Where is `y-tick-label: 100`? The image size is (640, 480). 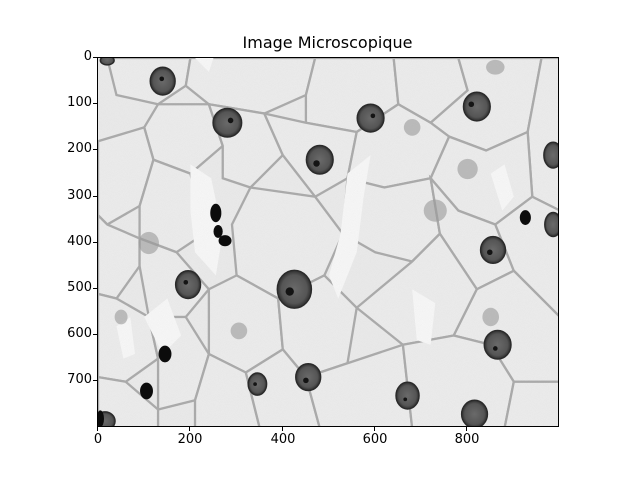
y-tick-label: 100 is located at coordinates (79, 102).